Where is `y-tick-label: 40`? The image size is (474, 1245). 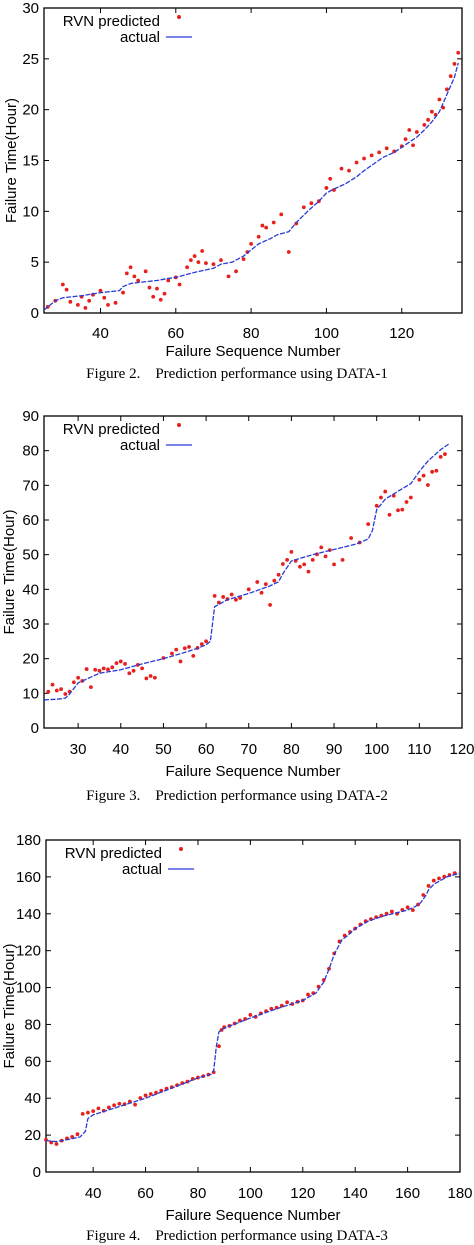
y-tick-label: 40 is located at coordinates (32, 1098).